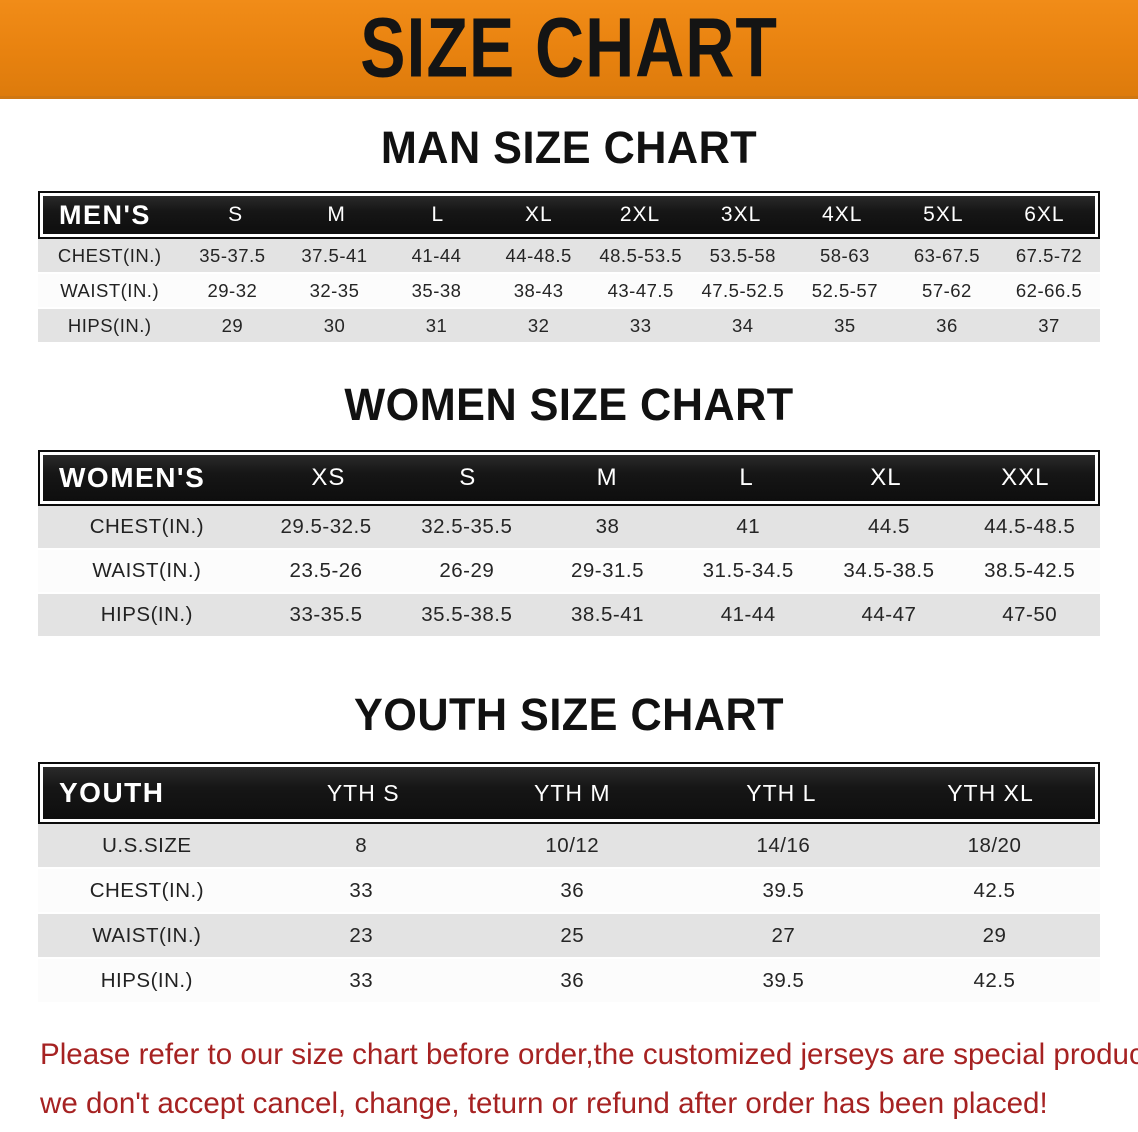 This screenshot has height=1132, width=1138. What do you see at coordinates (1030, 614) in the screenshot?
I see `size-value-cell: 47-50` at bounding box center [1030, 614].